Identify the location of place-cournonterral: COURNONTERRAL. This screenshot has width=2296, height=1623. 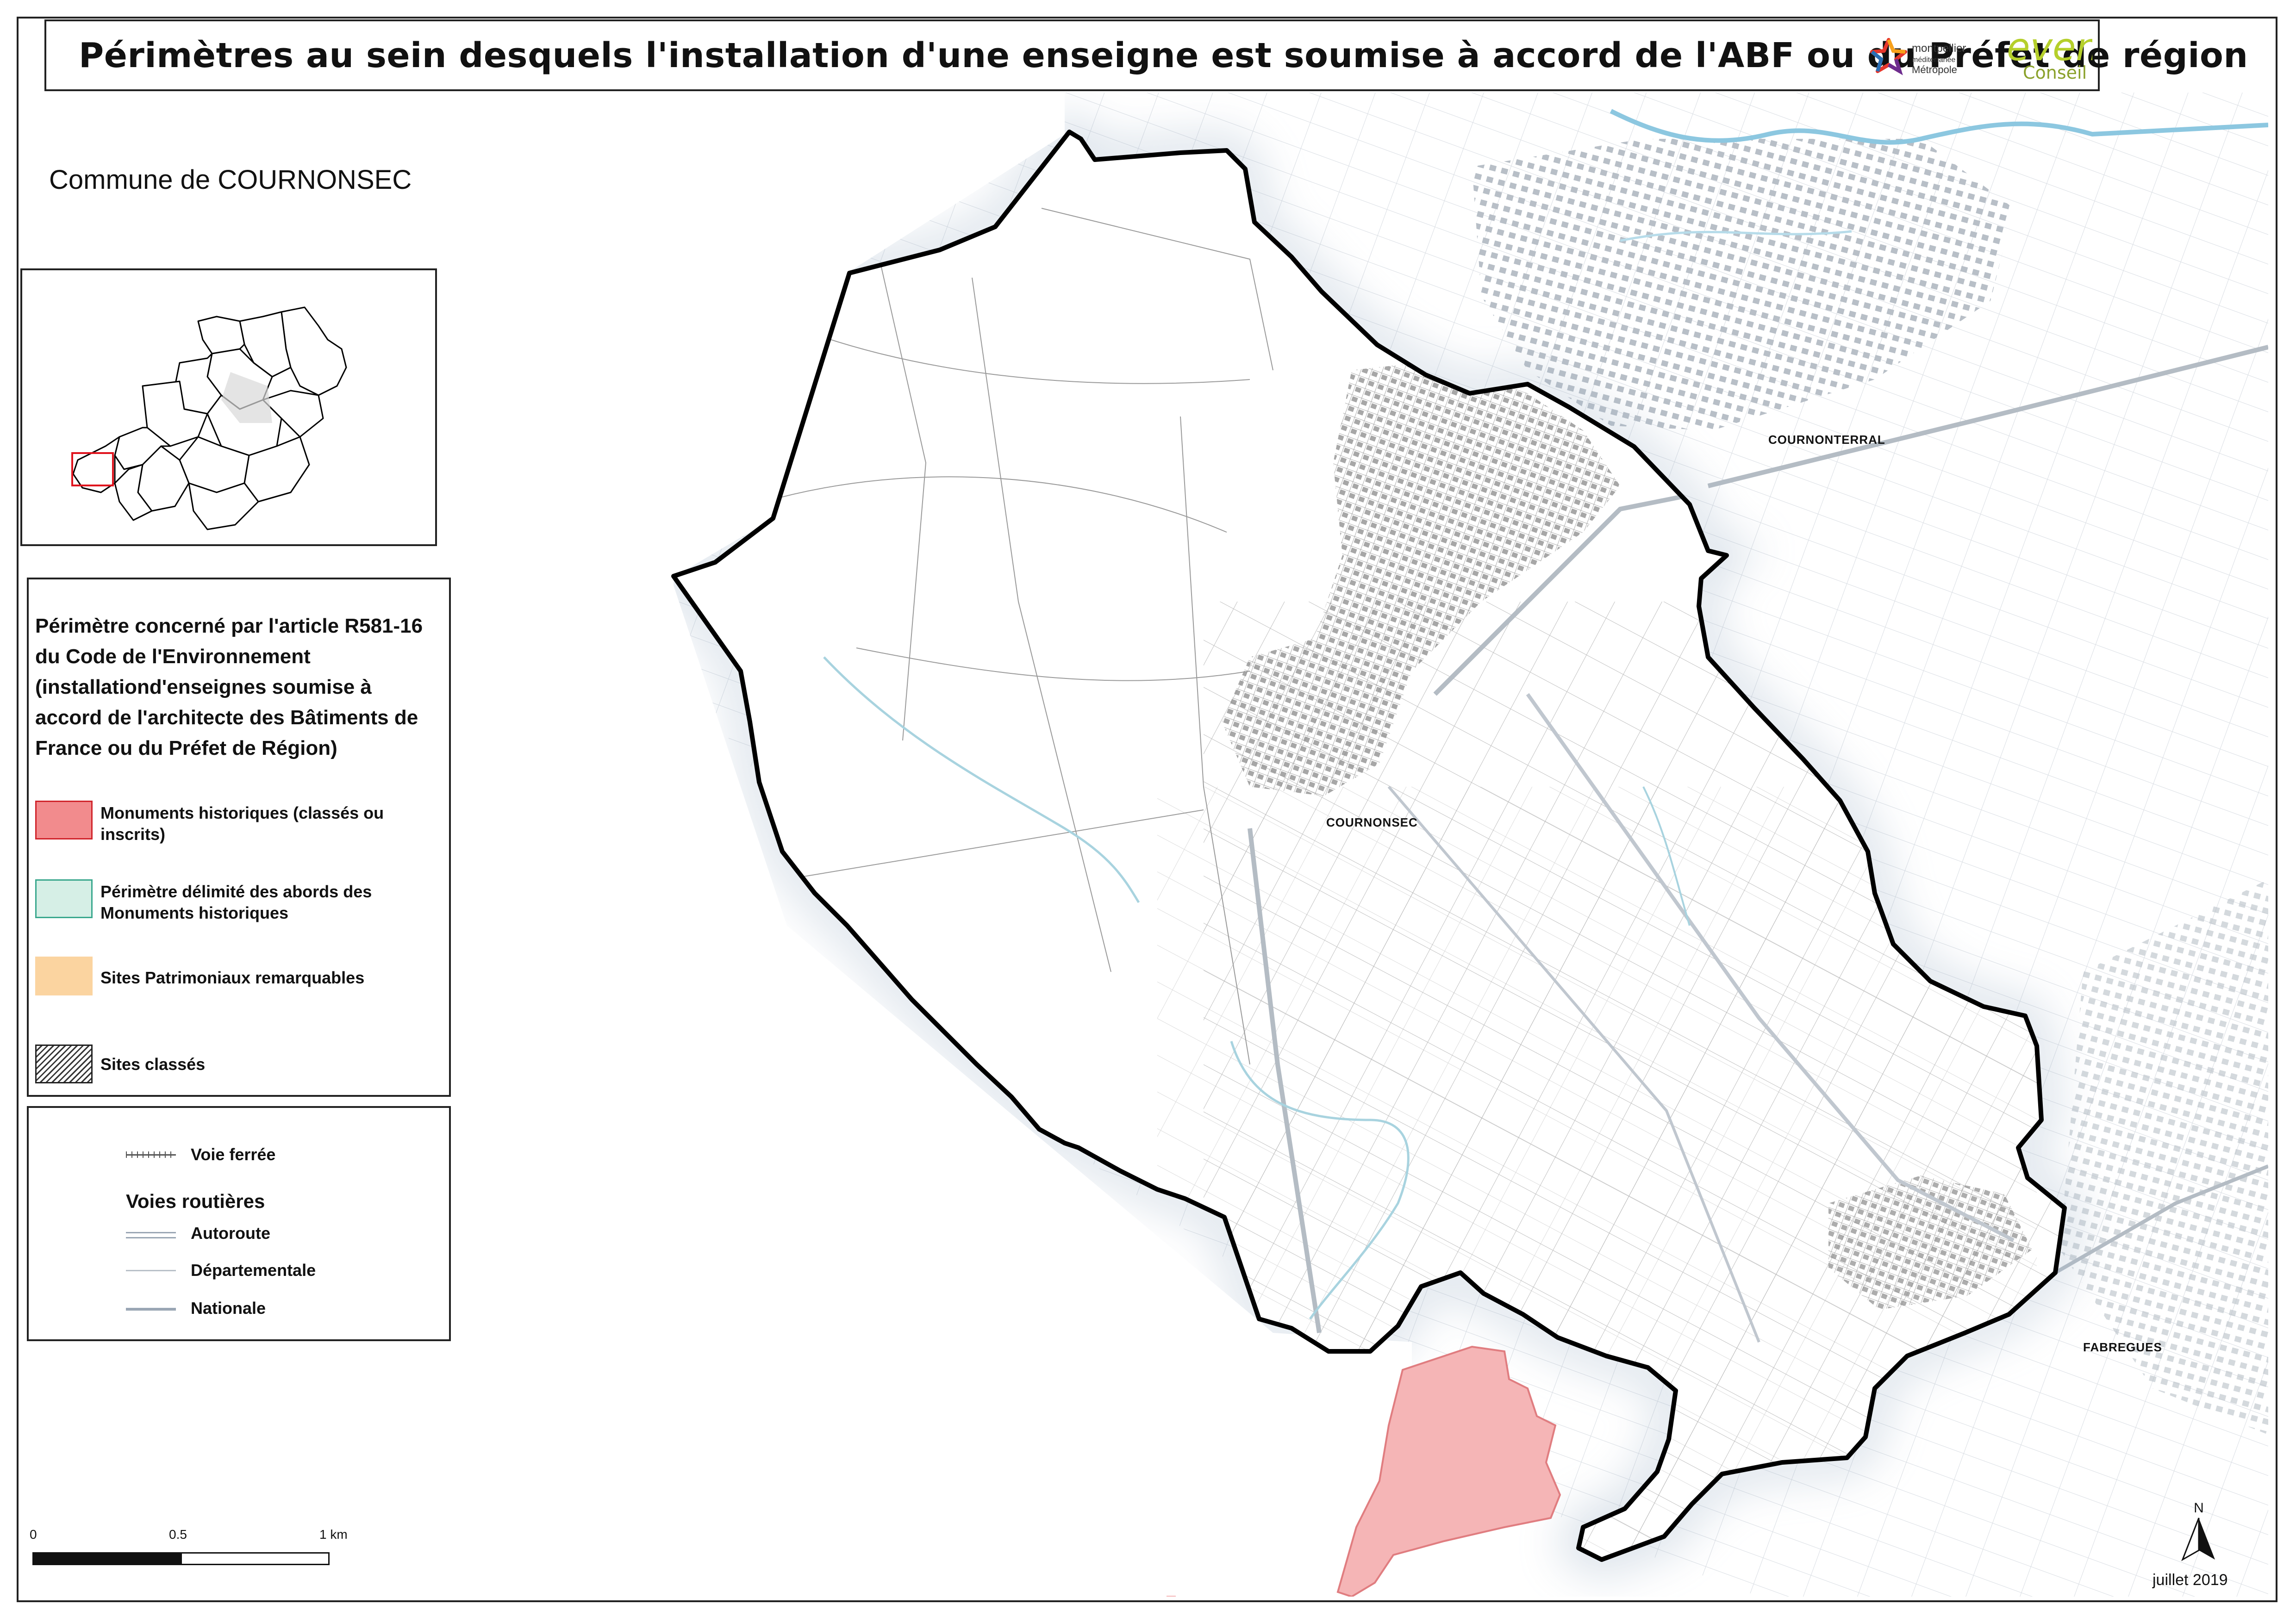
(1826, 440).